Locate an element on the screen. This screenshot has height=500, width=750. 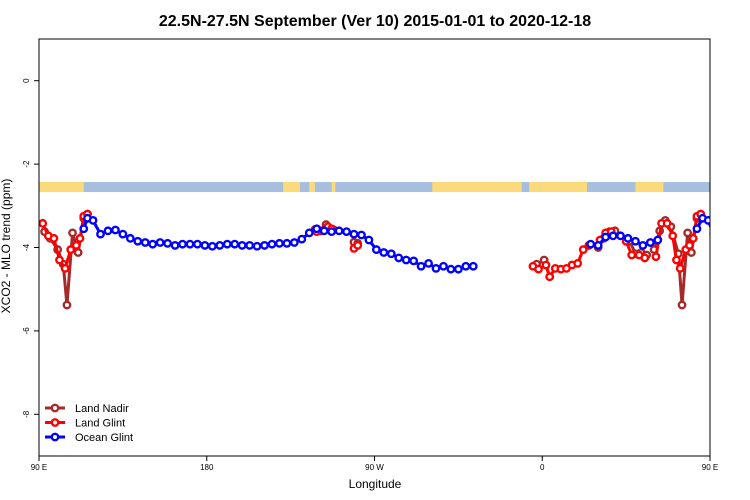
legend-label: Land Nadir is located at coordinates (102, 409).